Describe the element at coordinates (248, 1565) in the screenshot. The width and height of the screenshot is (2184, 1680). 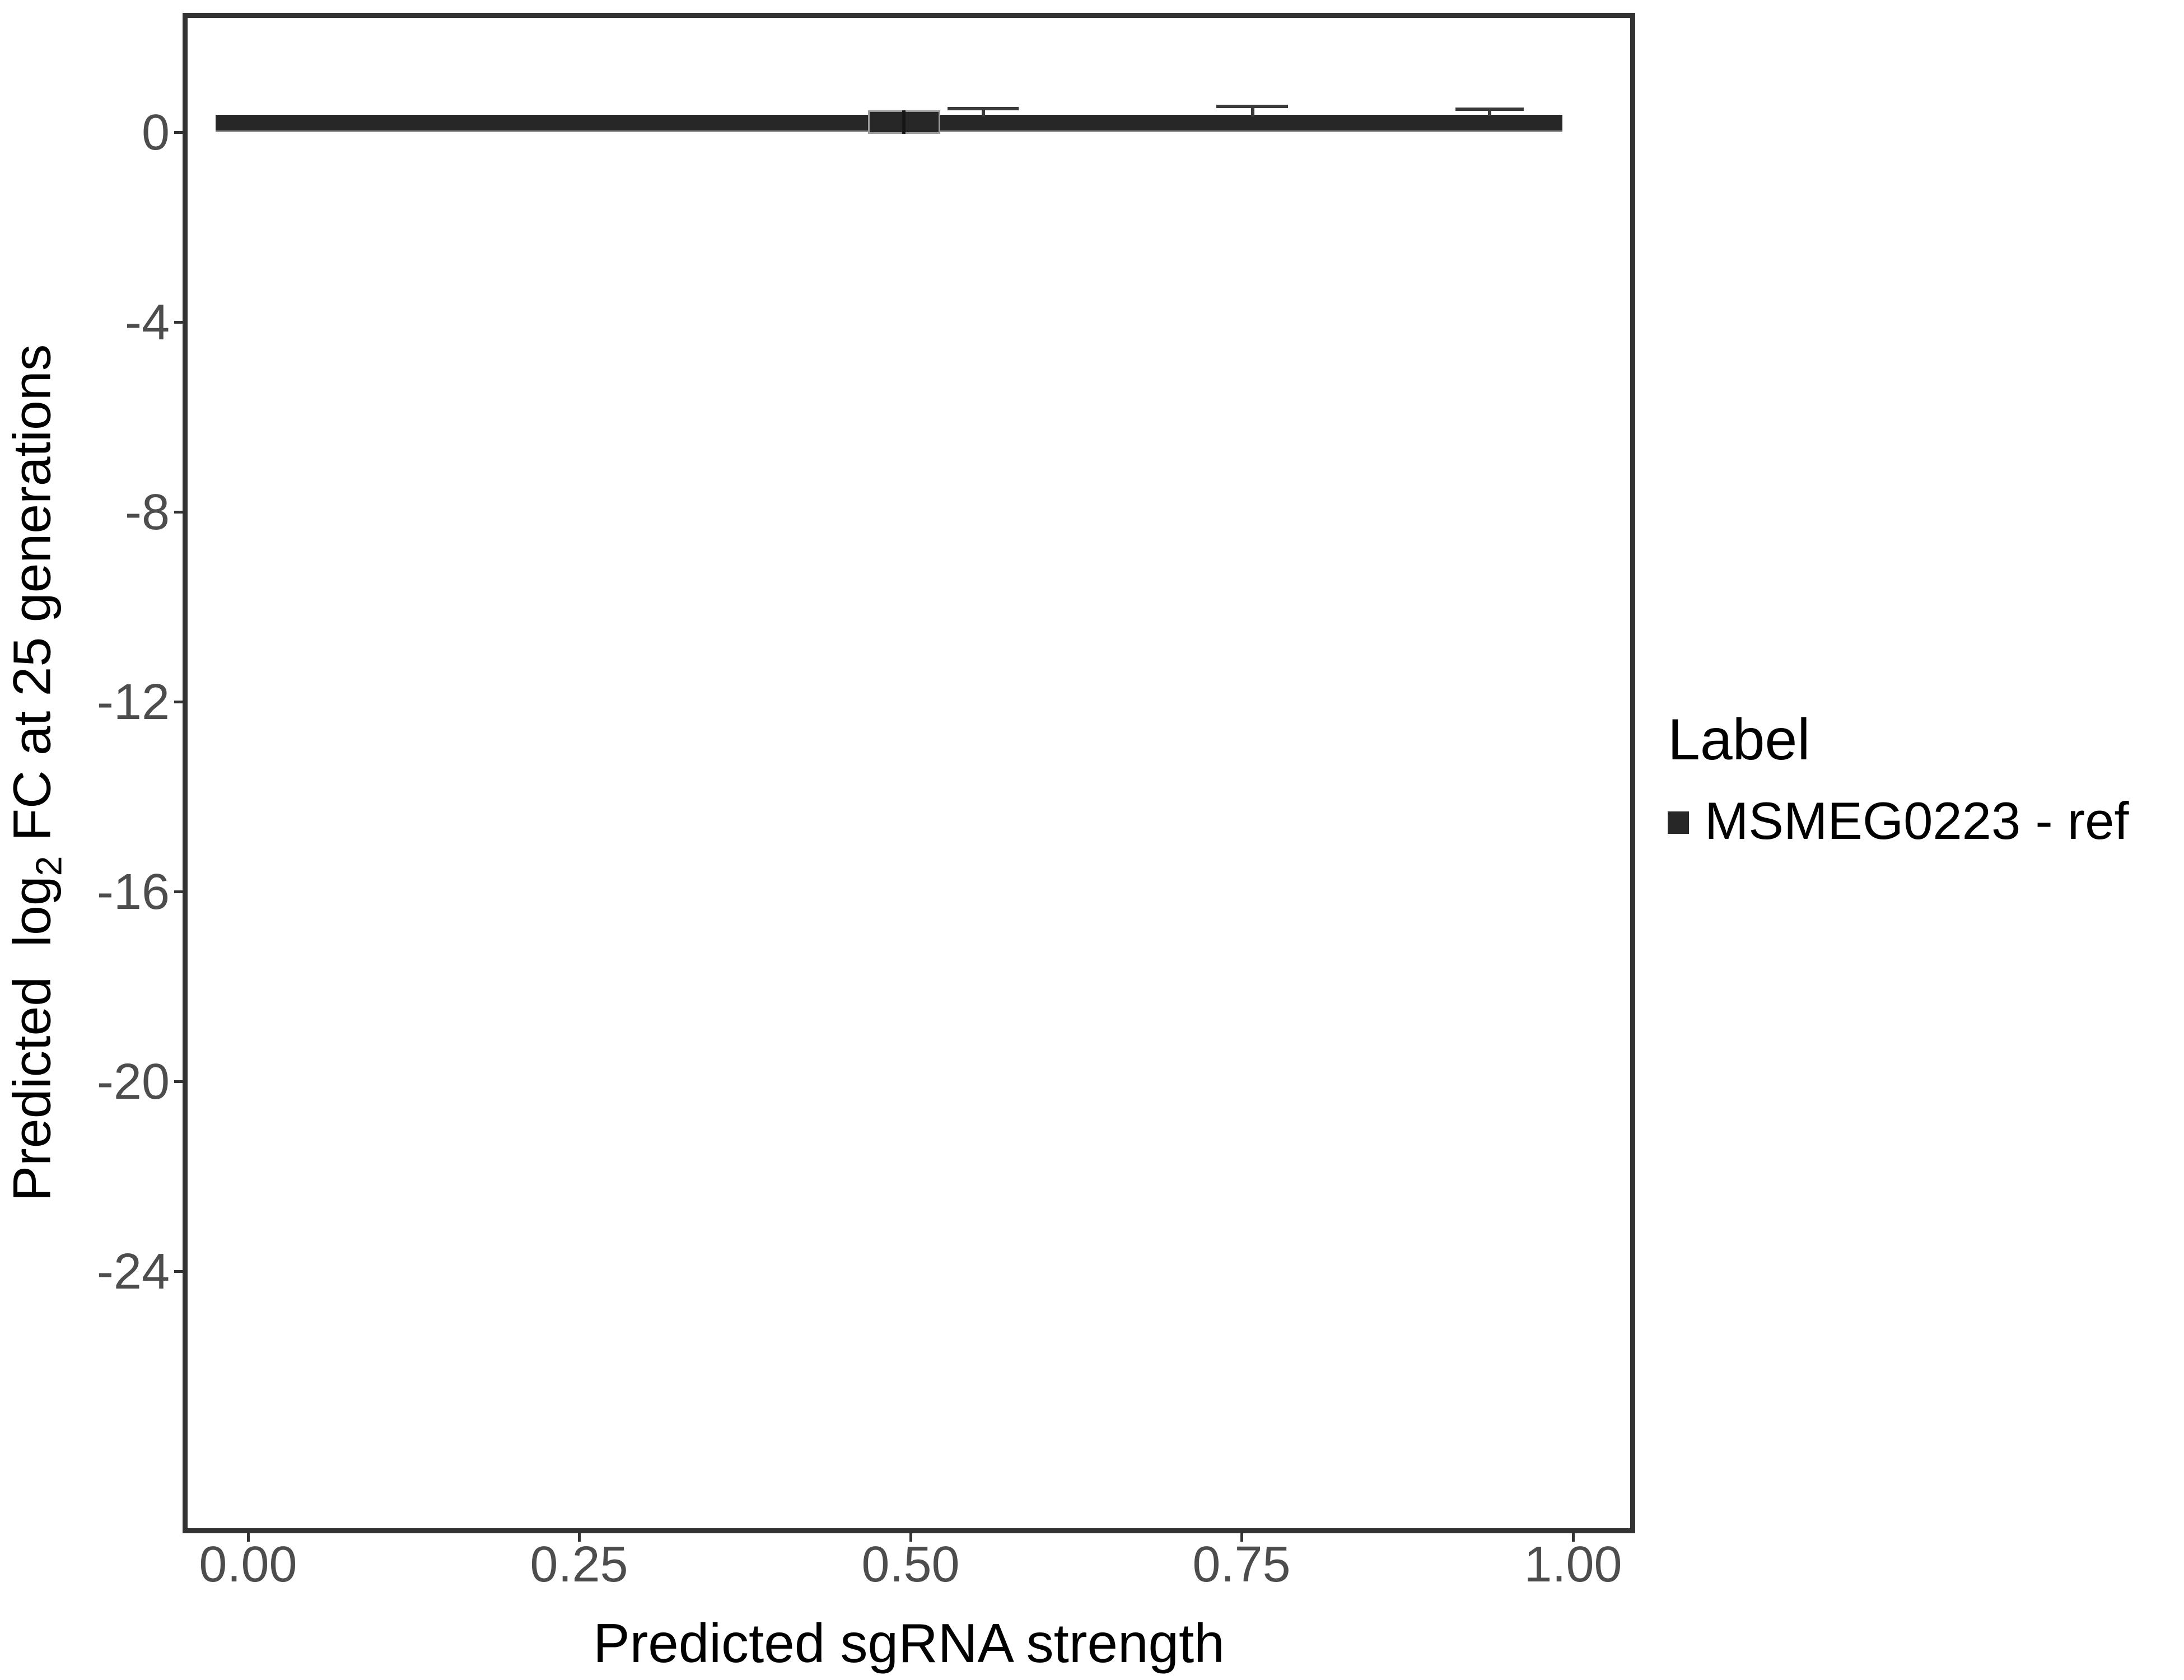
I see `x-tick-label-0-00: 0.00` at that location.